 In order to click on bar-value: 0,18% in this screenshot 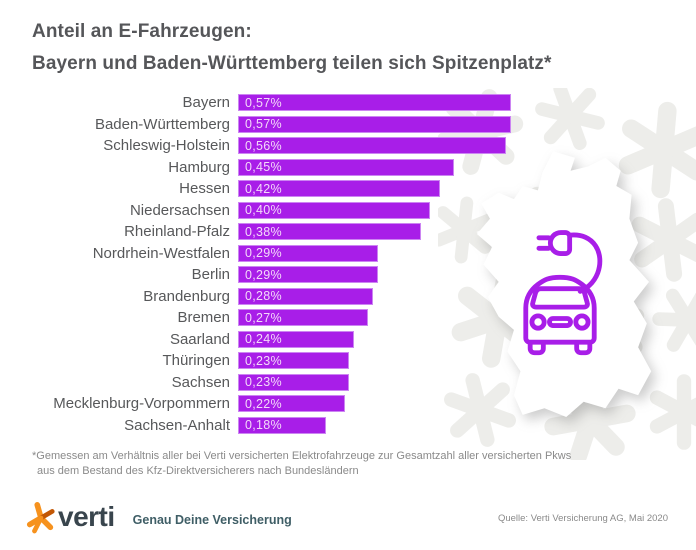, I will do `click(263, 425)`.